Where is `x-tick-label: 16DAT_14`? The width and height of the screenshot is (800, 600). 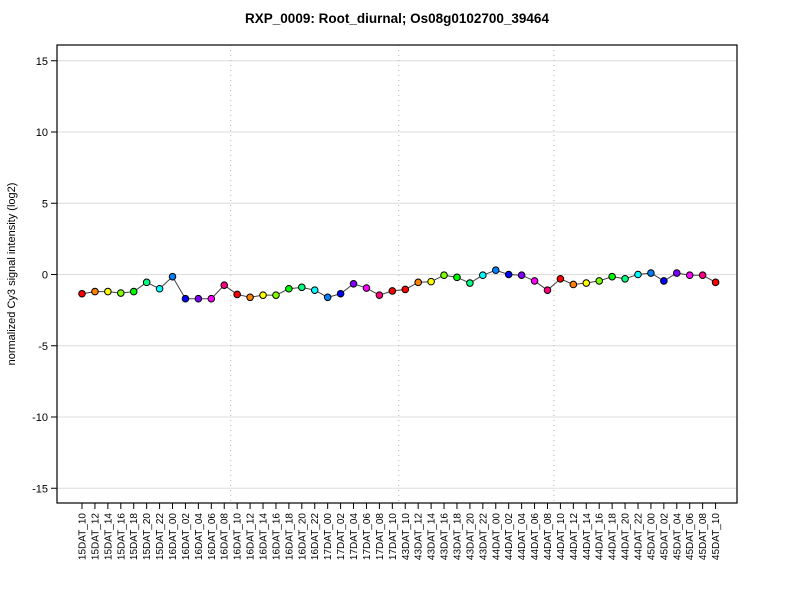
x-tick-label: 16DAT_14 is located at coordinates (264, 537).